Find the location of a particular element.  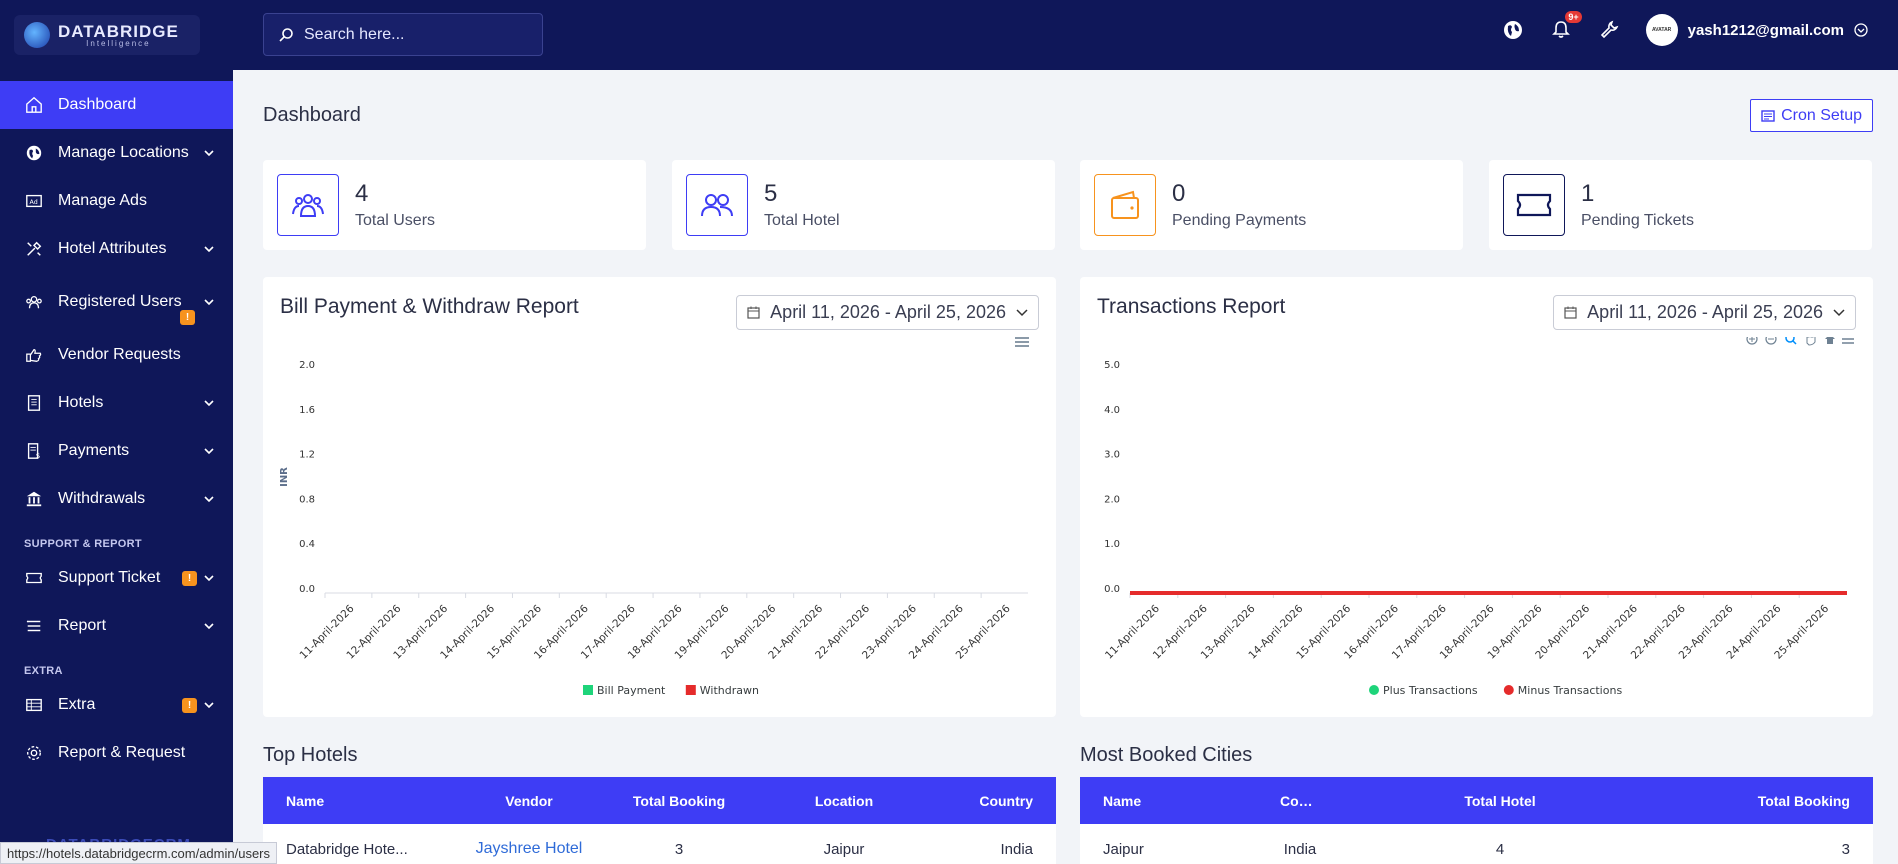

logo: DATABRIDGE Intelligence is located at coordinates (116, 35).